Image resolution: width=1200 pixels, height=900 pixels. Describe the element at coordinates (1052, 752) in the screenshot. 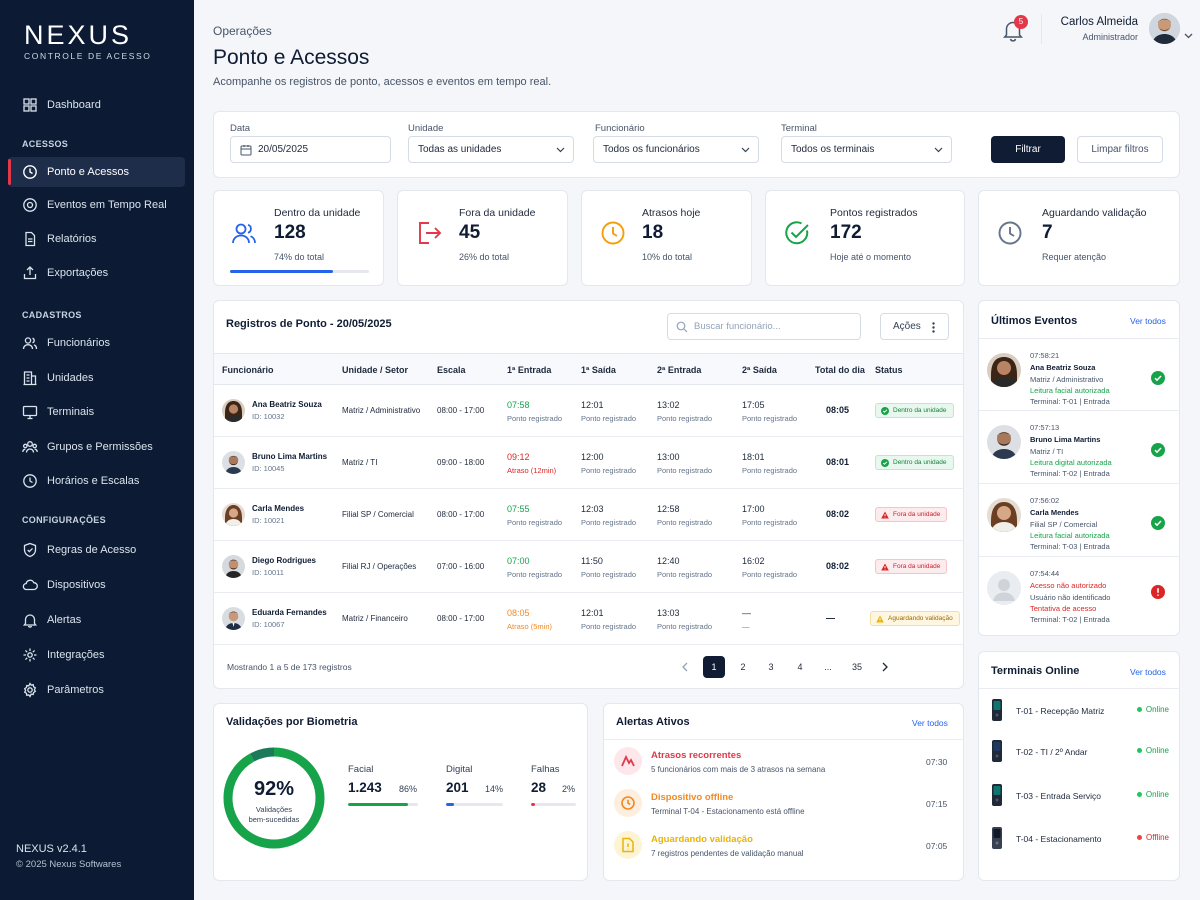

I see `terminal-name: T-02 - TI / 2º Andar` at that location.